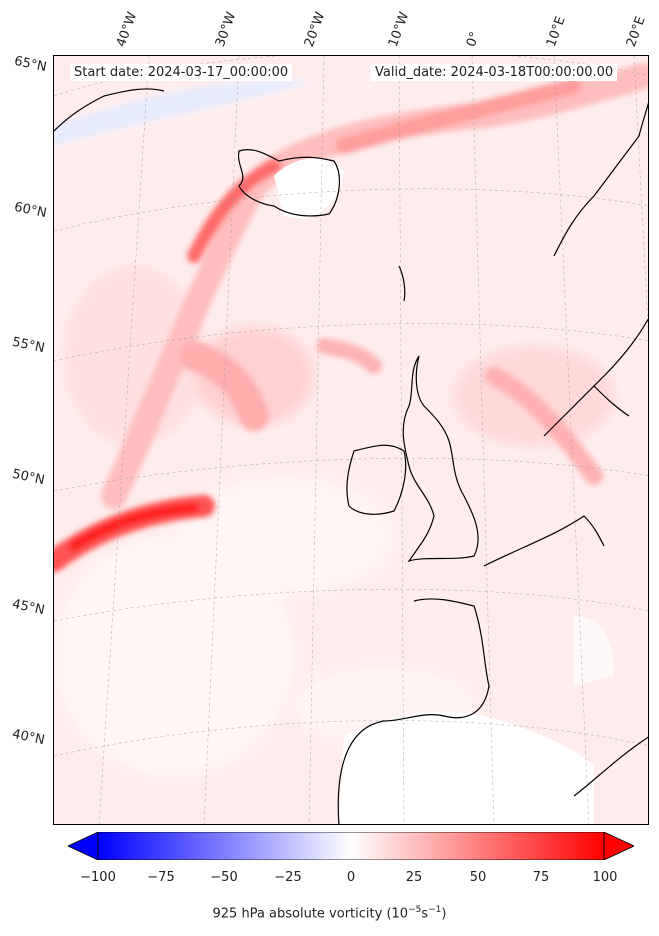 The height and width of the screenshot is (936, 659). Describe the element at coordinates (30, 64) in the screenshot. I see `lat-label-65n: 65°N` at that location.